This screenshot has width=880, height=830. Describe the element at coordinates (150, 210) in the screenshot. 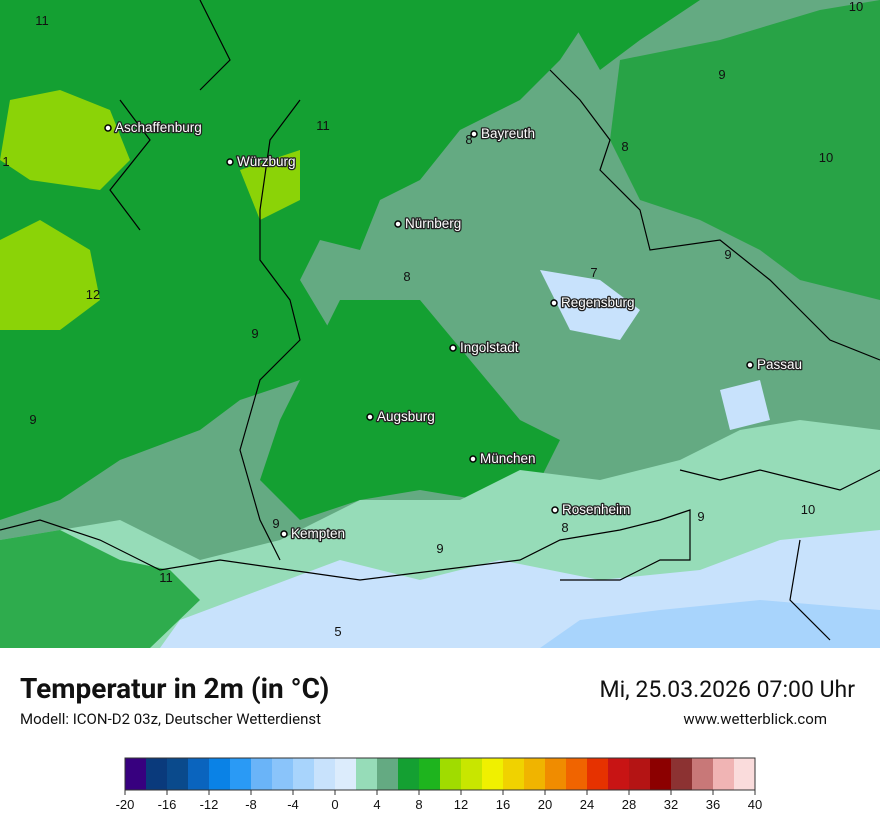

I see `warmest-area` at that location.